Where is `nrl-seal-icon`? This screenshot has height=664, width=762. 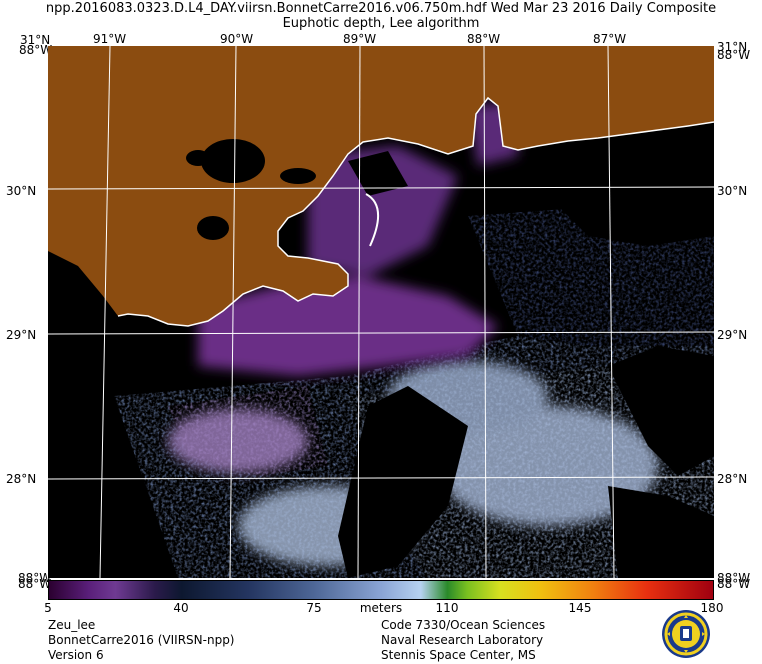 nrl-seal-icon is located at coordinates (686, 634).